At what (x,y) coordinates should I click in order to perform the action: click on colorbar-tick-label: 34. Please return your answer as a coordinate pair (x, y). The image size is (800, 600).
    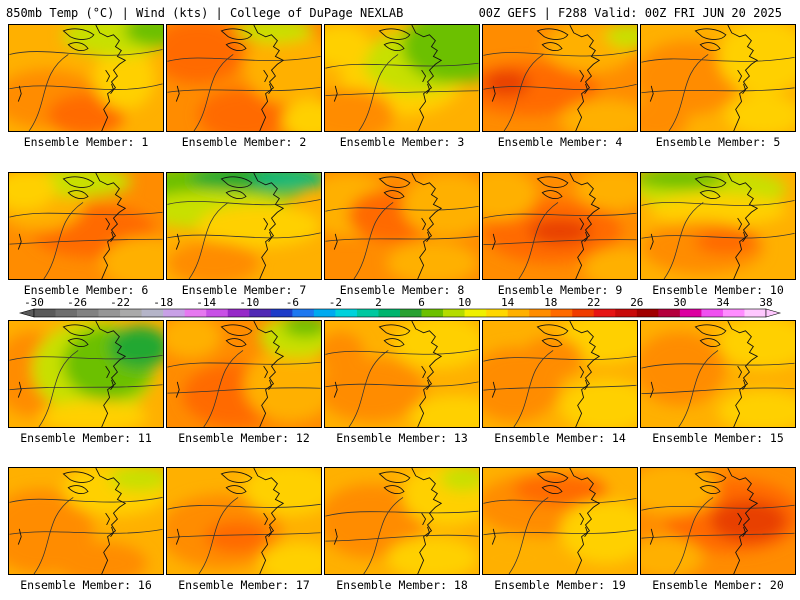
    Looking at the image, I should click on (723, 302).